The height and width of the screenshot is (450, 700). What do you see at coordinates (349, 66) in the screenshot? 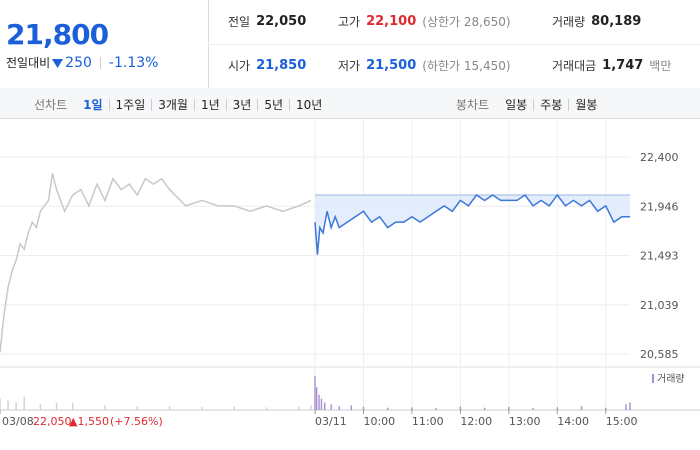
I see `stat-label: 저가` at bounding box center [349, 66].